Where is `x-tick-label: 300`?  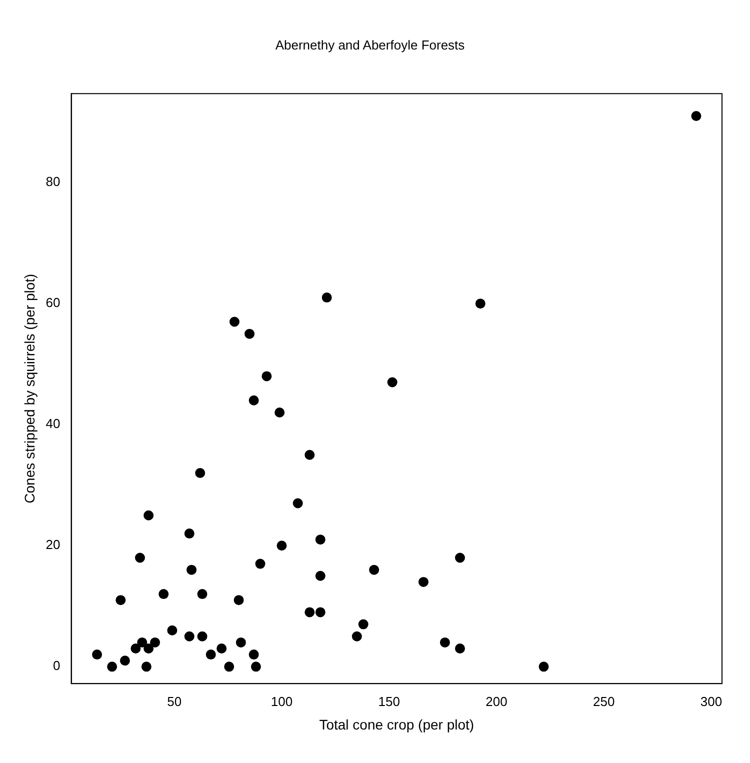 x-tick-label: 300 is located at coordinates (711, 701).